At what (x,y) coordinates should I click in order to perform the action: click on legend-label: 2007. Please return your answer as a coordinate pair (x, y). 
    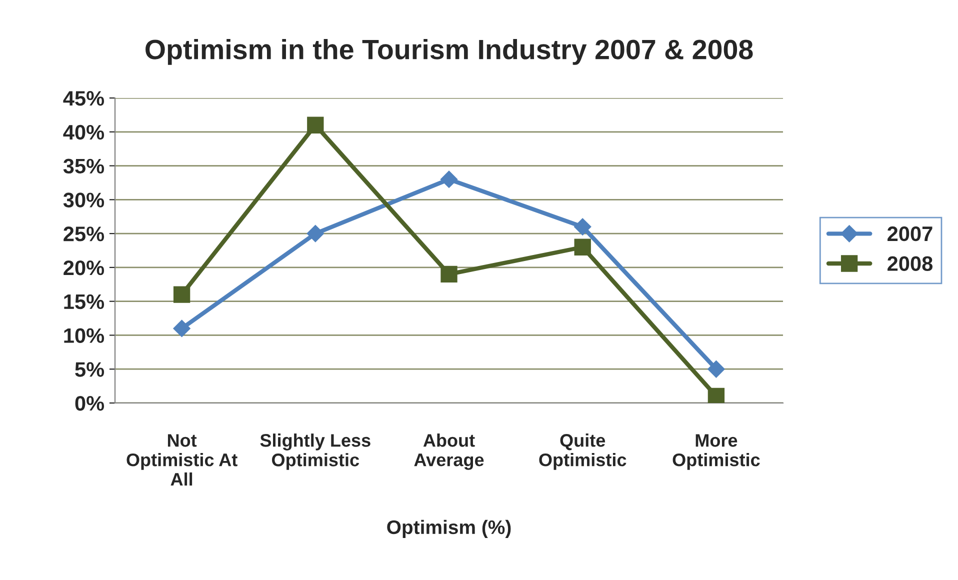
    Looking at the image, I should click on (910, 234).